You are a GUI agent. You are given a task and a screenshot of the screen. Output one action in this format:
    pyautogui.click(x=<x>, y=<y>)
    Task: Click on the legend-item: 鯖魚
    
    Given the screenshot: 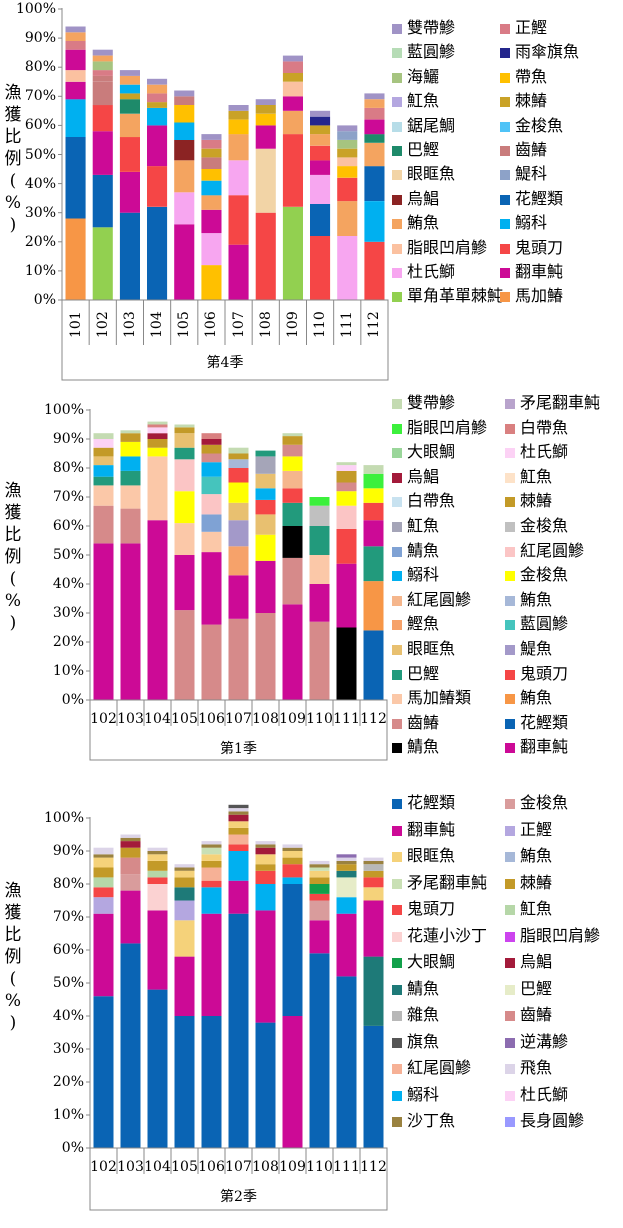 What is the action you would take?
    pyautogui.click(x=415, y=989)
    